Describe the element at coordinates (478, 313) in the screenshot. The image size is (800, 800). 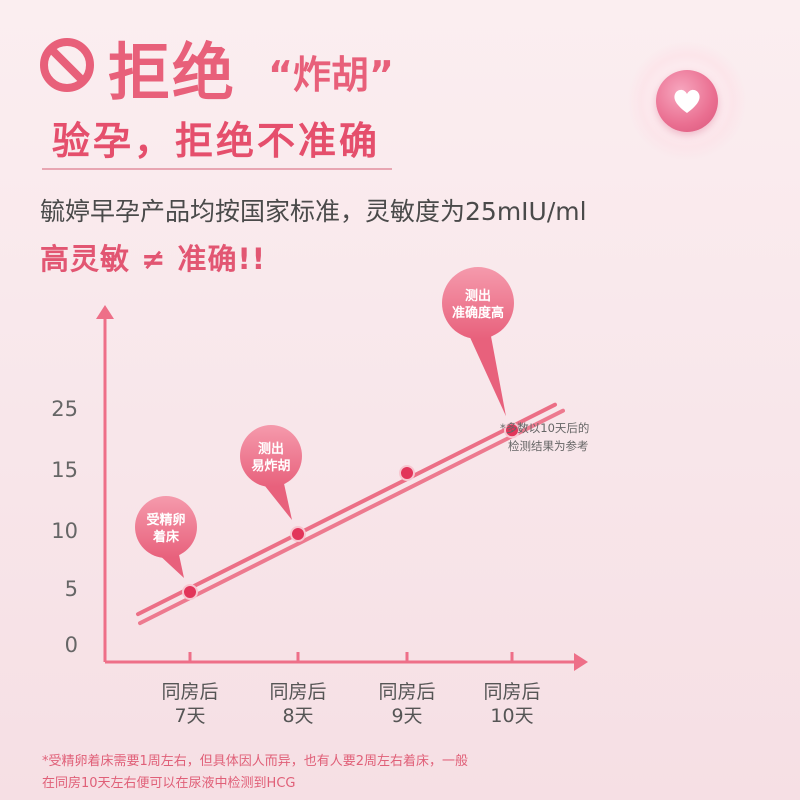
I see `bubble-label: 准确度高` at that location.